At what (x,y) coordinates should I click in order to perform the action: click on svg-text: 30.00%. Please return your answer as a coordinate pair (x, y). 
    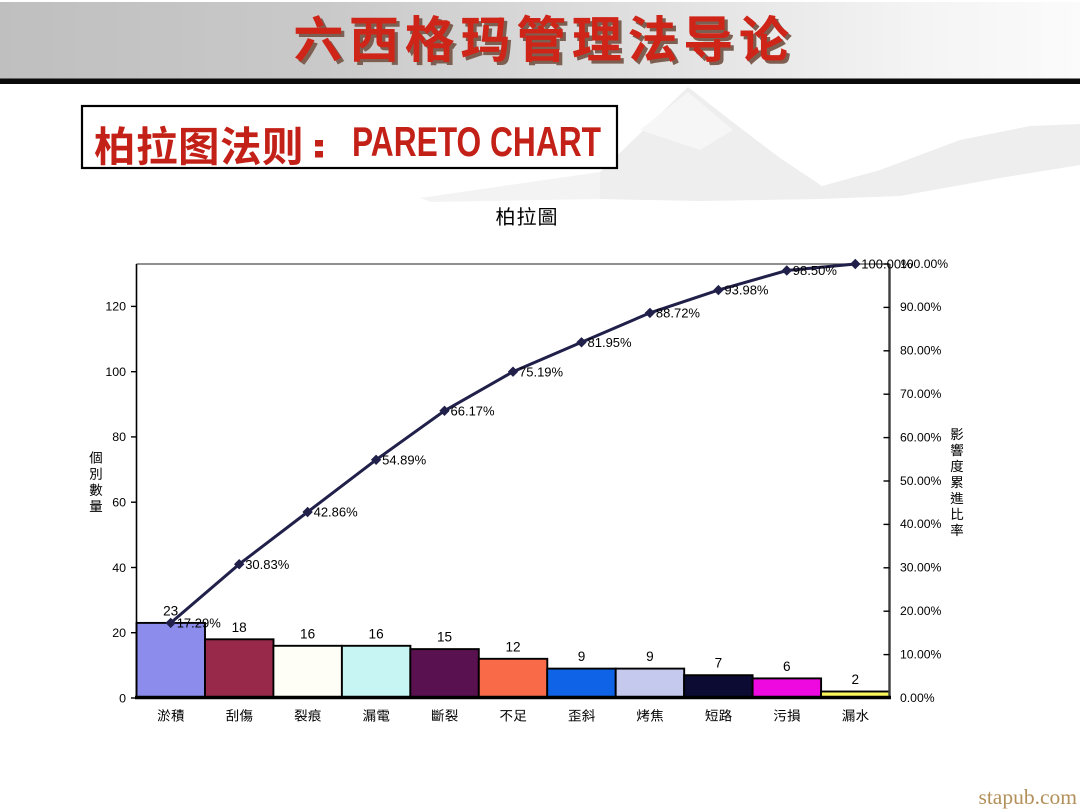
    Looking at the image, I should click on (920, 568).